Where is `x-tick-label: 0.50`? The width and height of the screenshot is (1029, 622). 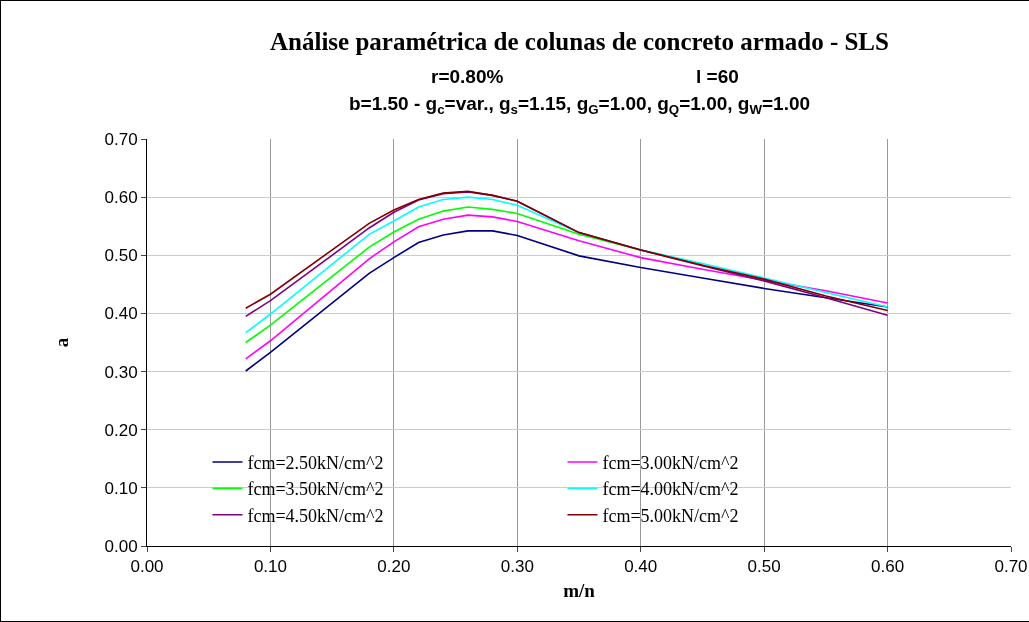 x-tick-label: 0.50 is located at coordinates (764, 567).